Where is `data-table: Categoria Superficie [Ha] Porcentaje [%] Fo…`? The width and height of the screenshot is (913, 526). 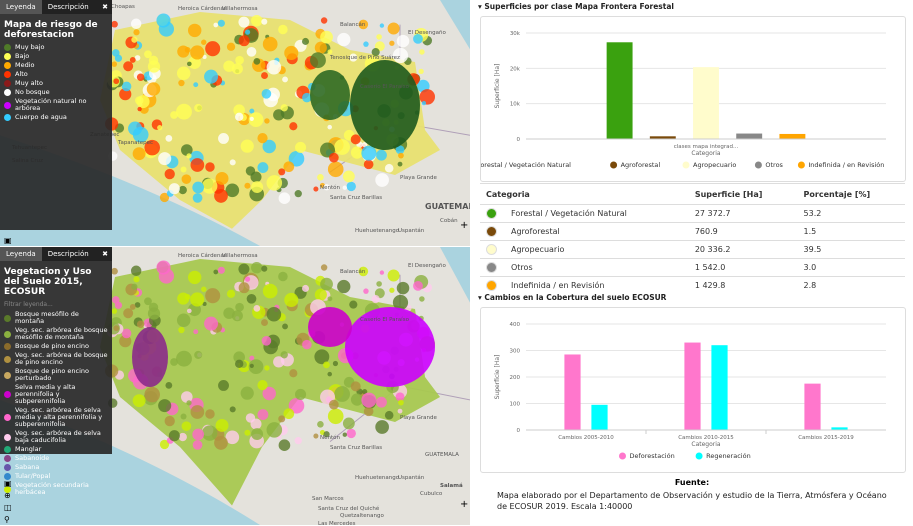 data-table: Categoria Superficie [Ha] Porcentaje [%] Fo… is located at coordinates (692, 238).